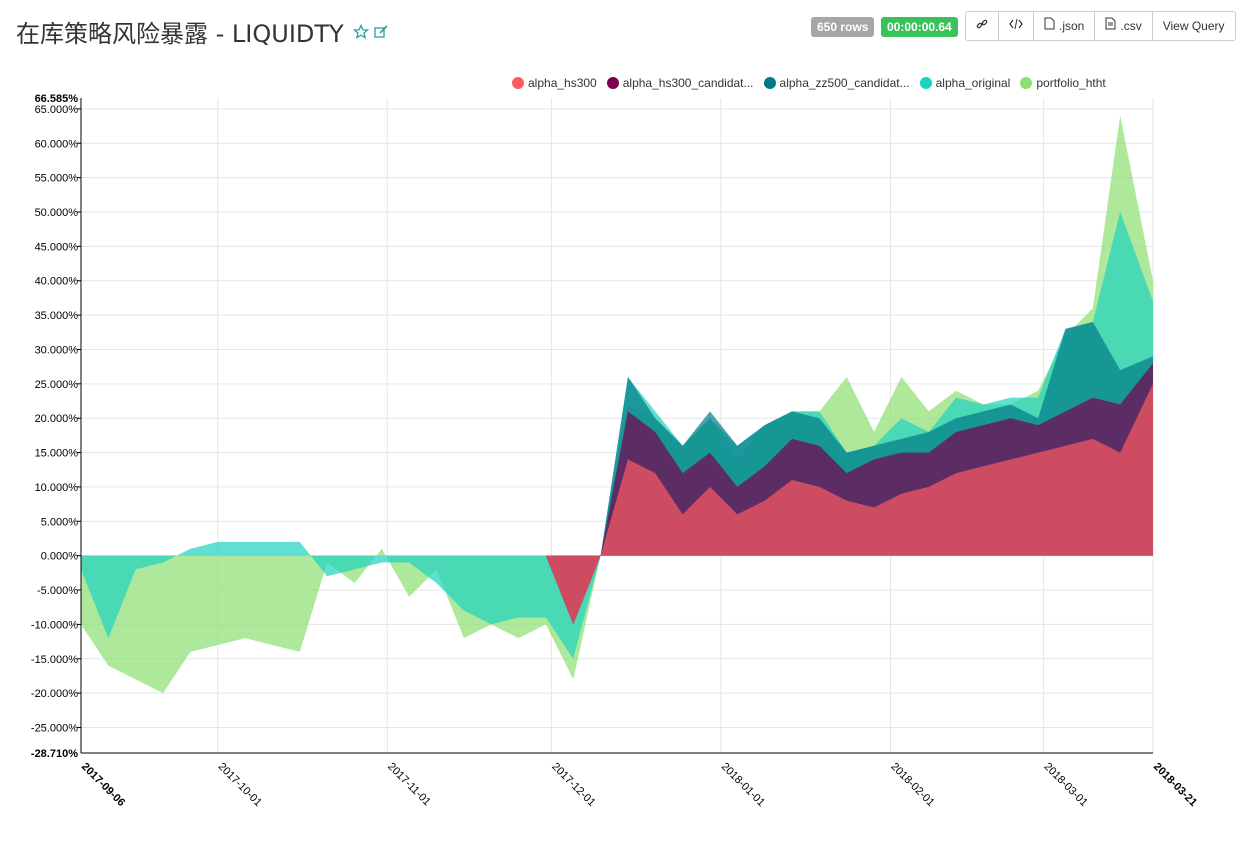  I want to click on y-tick-label: 10.000%, so click(57, 488).